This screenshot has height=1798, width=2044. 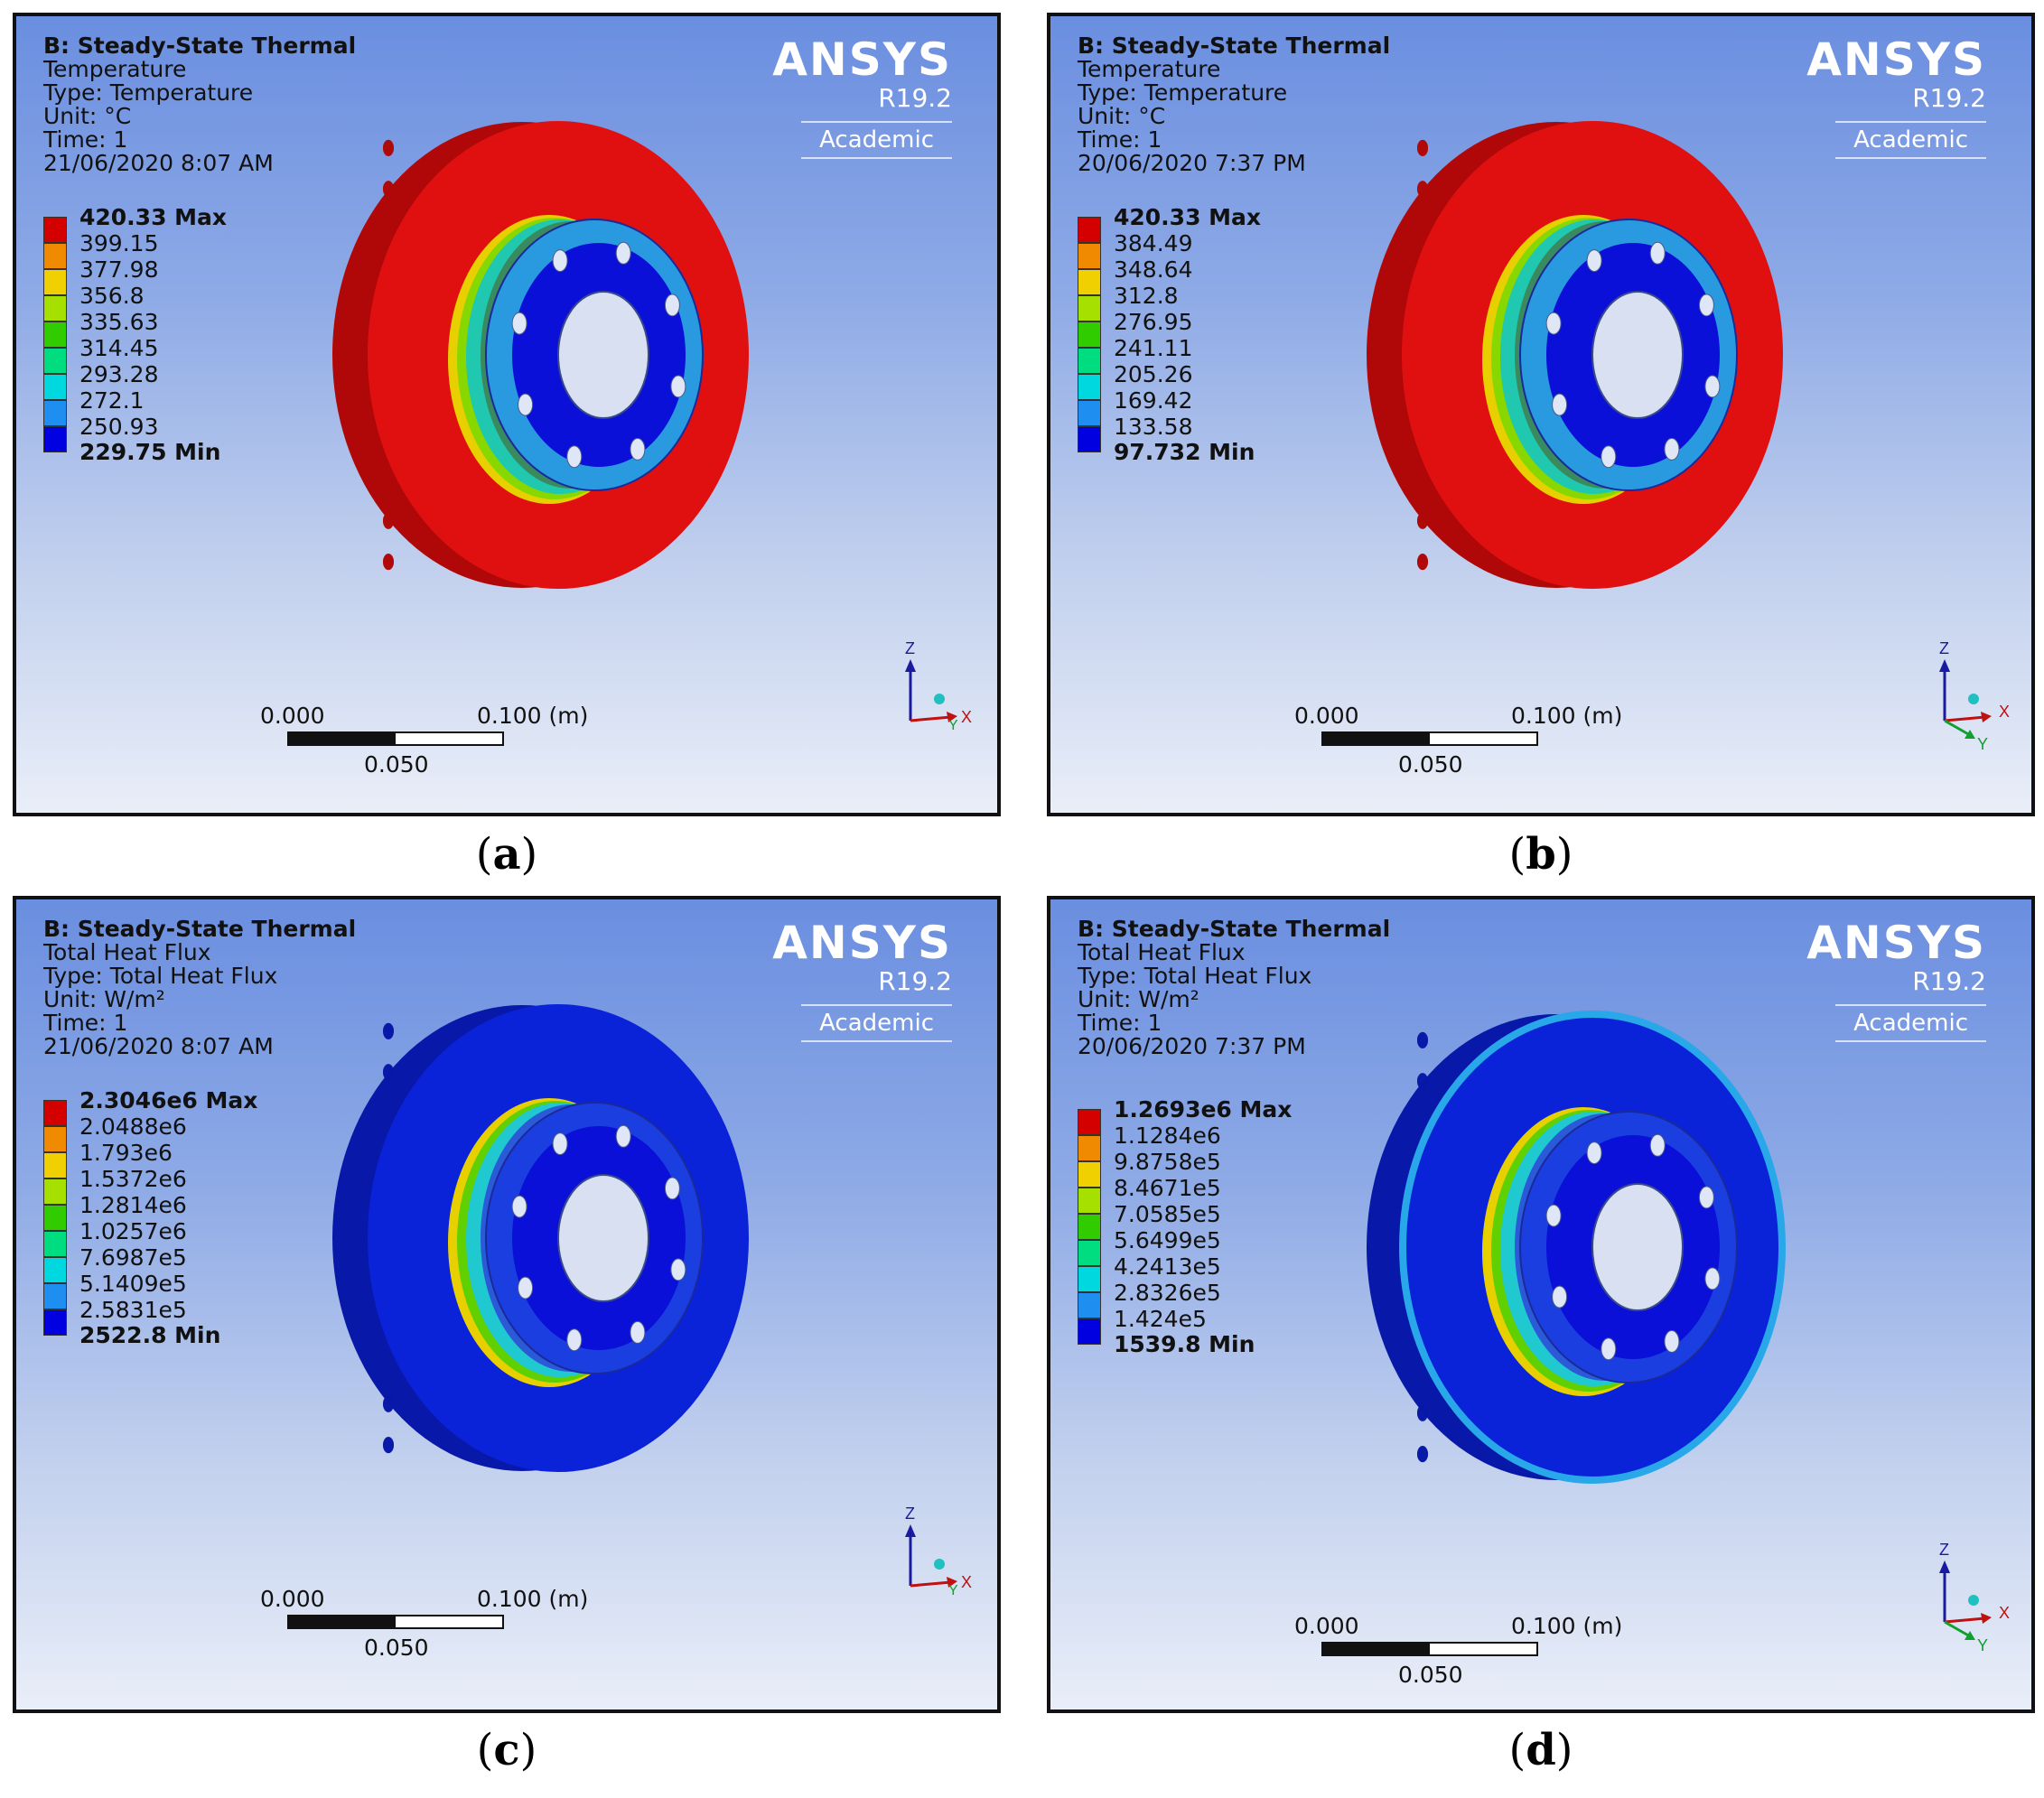 I want to click on legend-max-label: 2.3046e6 Max, so click(x=168, y=1100).